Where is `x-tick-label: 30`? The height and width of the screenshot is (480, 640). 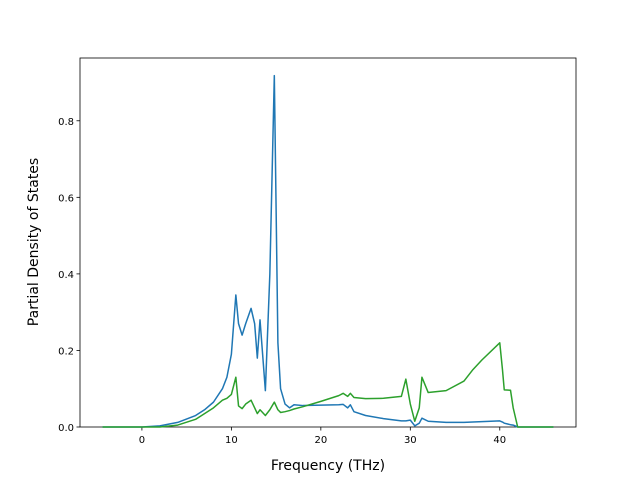 x-tick-label: 30 is located at coordinates (410, 440).